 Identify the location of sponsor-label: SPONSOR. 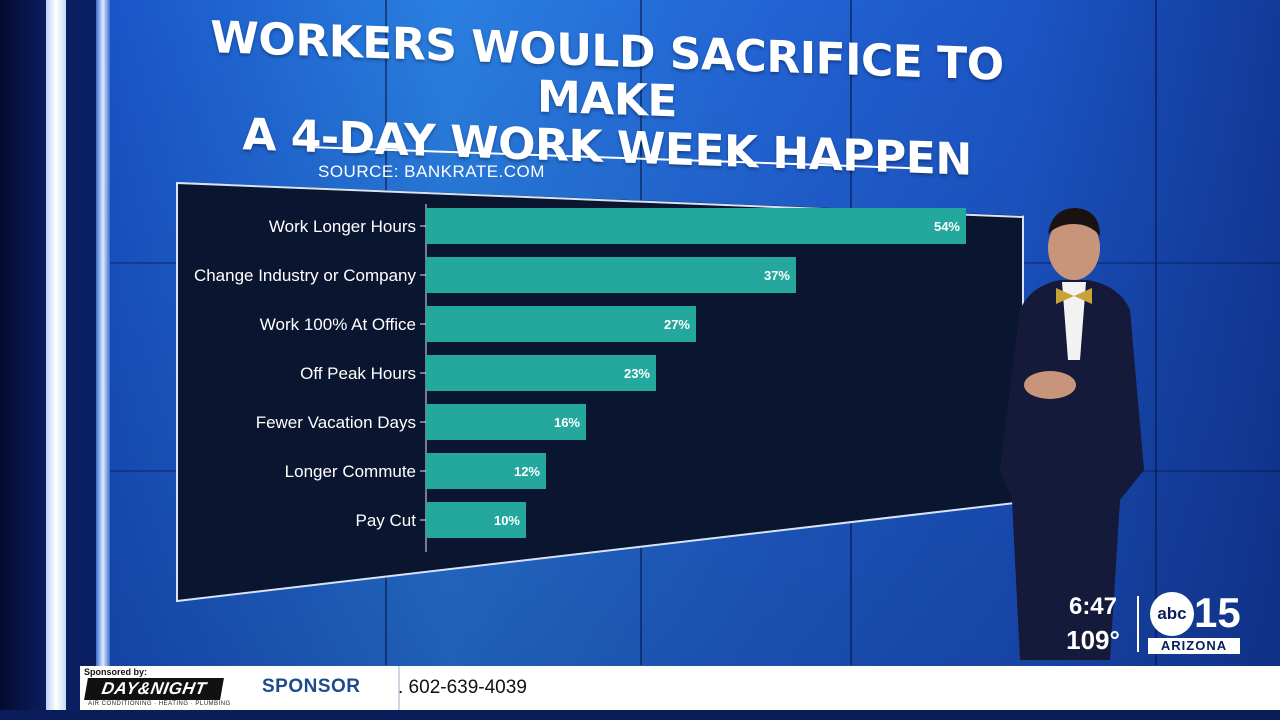
(311, 686).